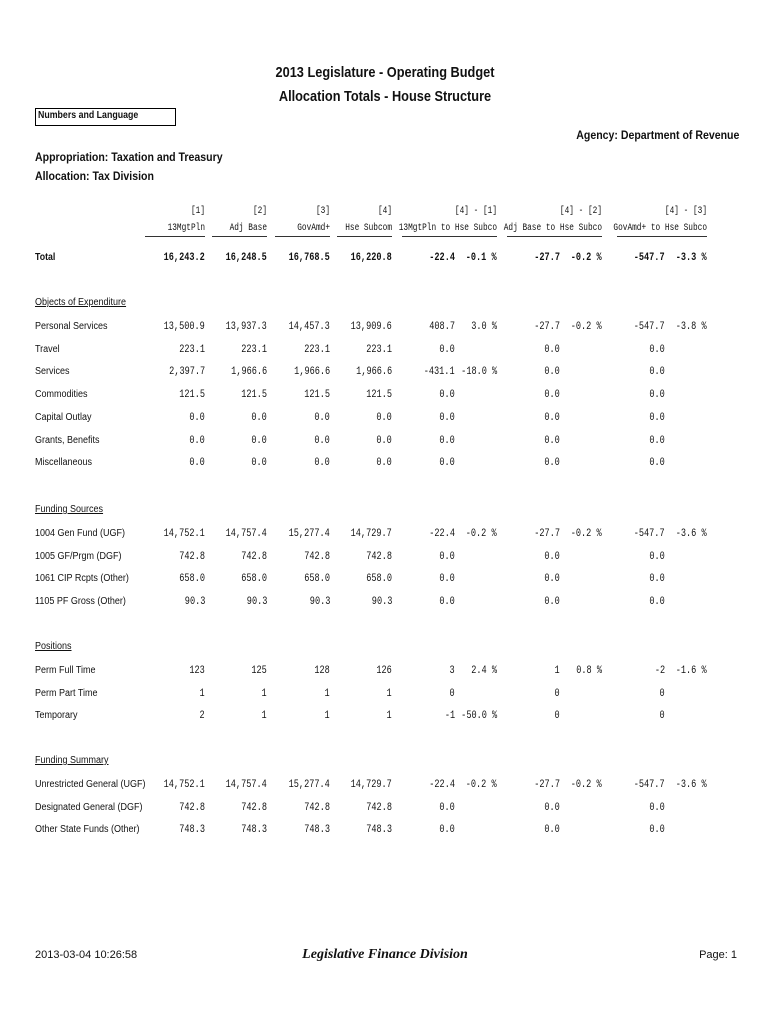  Describe the element at coordinates (439, 372) in the screenshot. I see `cell: -431.1` at that location.